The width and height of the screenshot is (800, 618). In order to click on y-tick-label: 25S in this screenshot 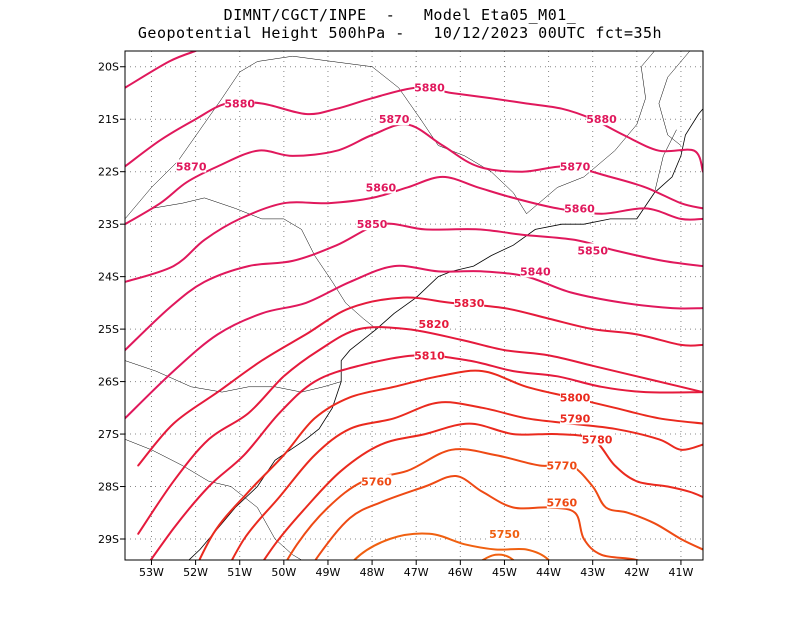, I will do `click(108, 329)`.